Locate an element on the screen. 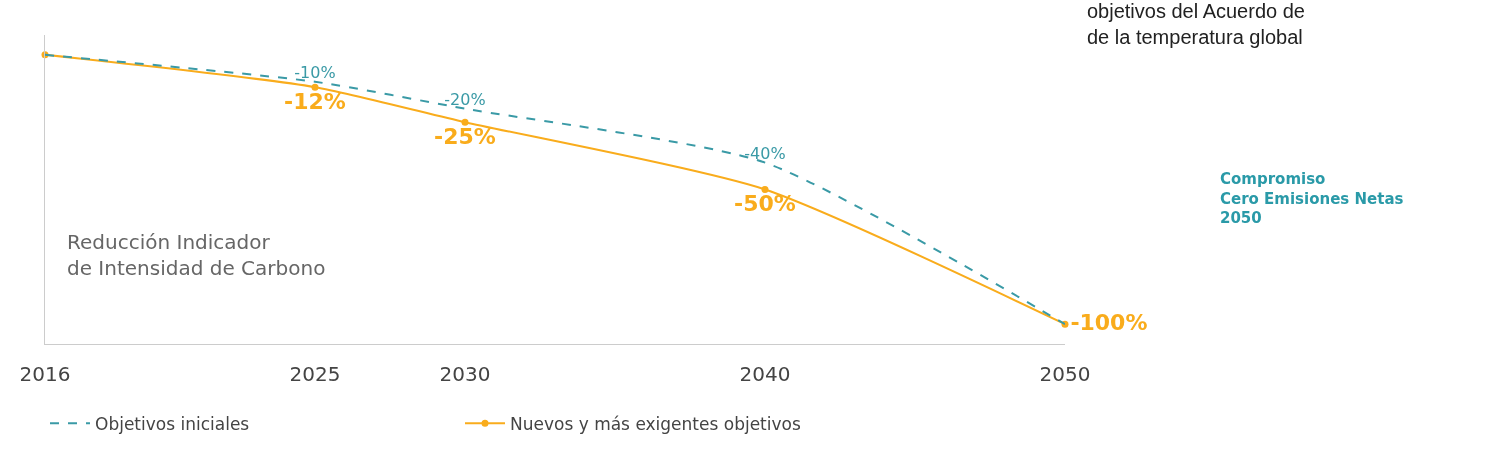 The width and height of the screenshot is (1510, 454). data-label: -10% is located at coordinates (315, 72).